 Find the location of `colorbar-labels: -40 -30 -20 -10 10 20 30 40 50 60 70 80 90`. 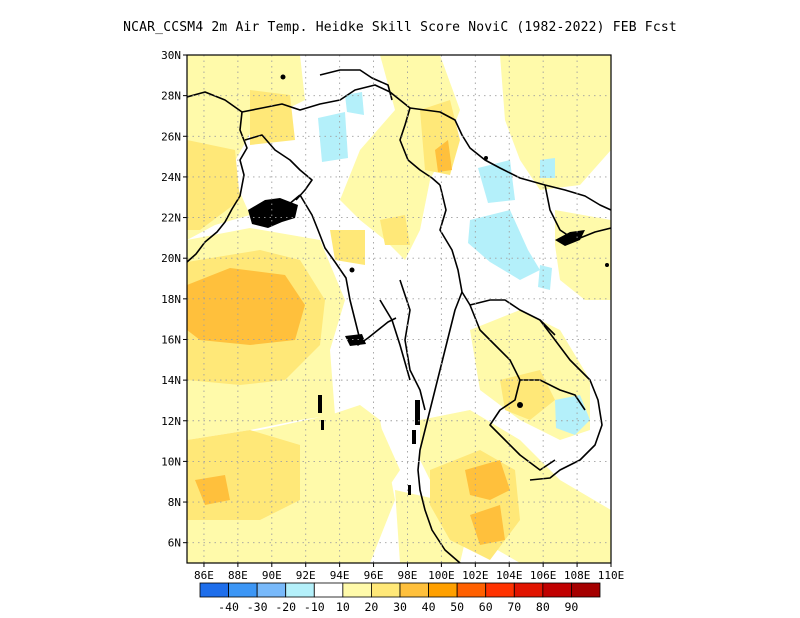

colorbar-labels: -40 -30 -20 -10 10 20 30 40 50 60 70 80 90 is located at coordinates (398, 607).